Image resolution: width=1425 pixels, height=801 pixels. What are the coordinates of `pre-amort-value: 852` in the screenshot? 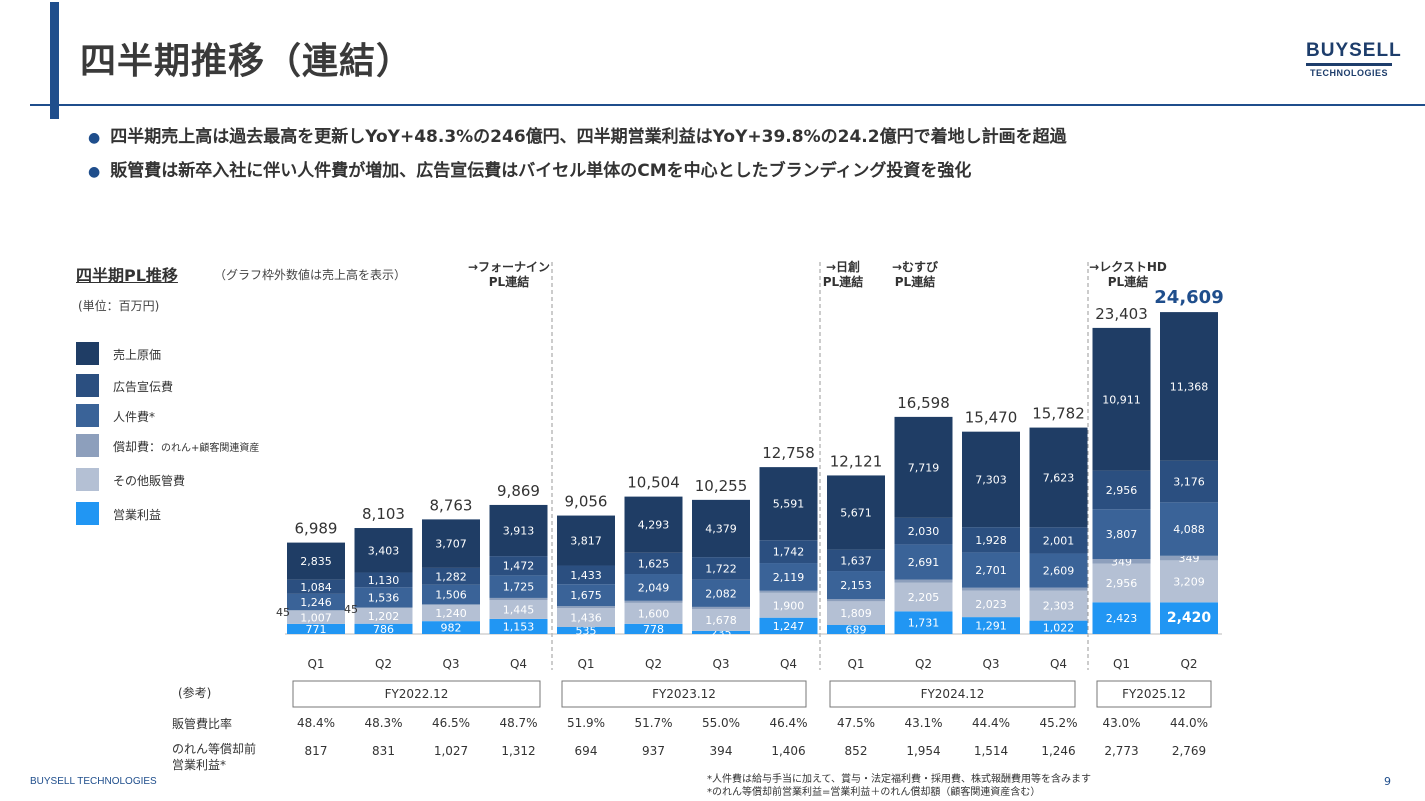 It's located at (856, 751).